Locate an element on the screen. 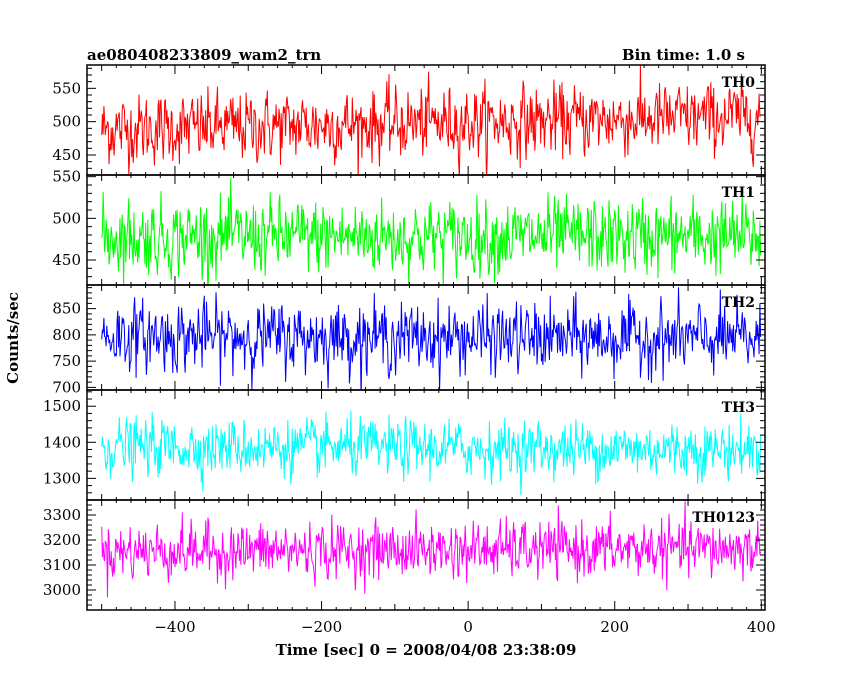 The width and height of the screenshot is (850, 680). panel-th0: 450 500 550 TH0 is located at coordinates (409, 120).